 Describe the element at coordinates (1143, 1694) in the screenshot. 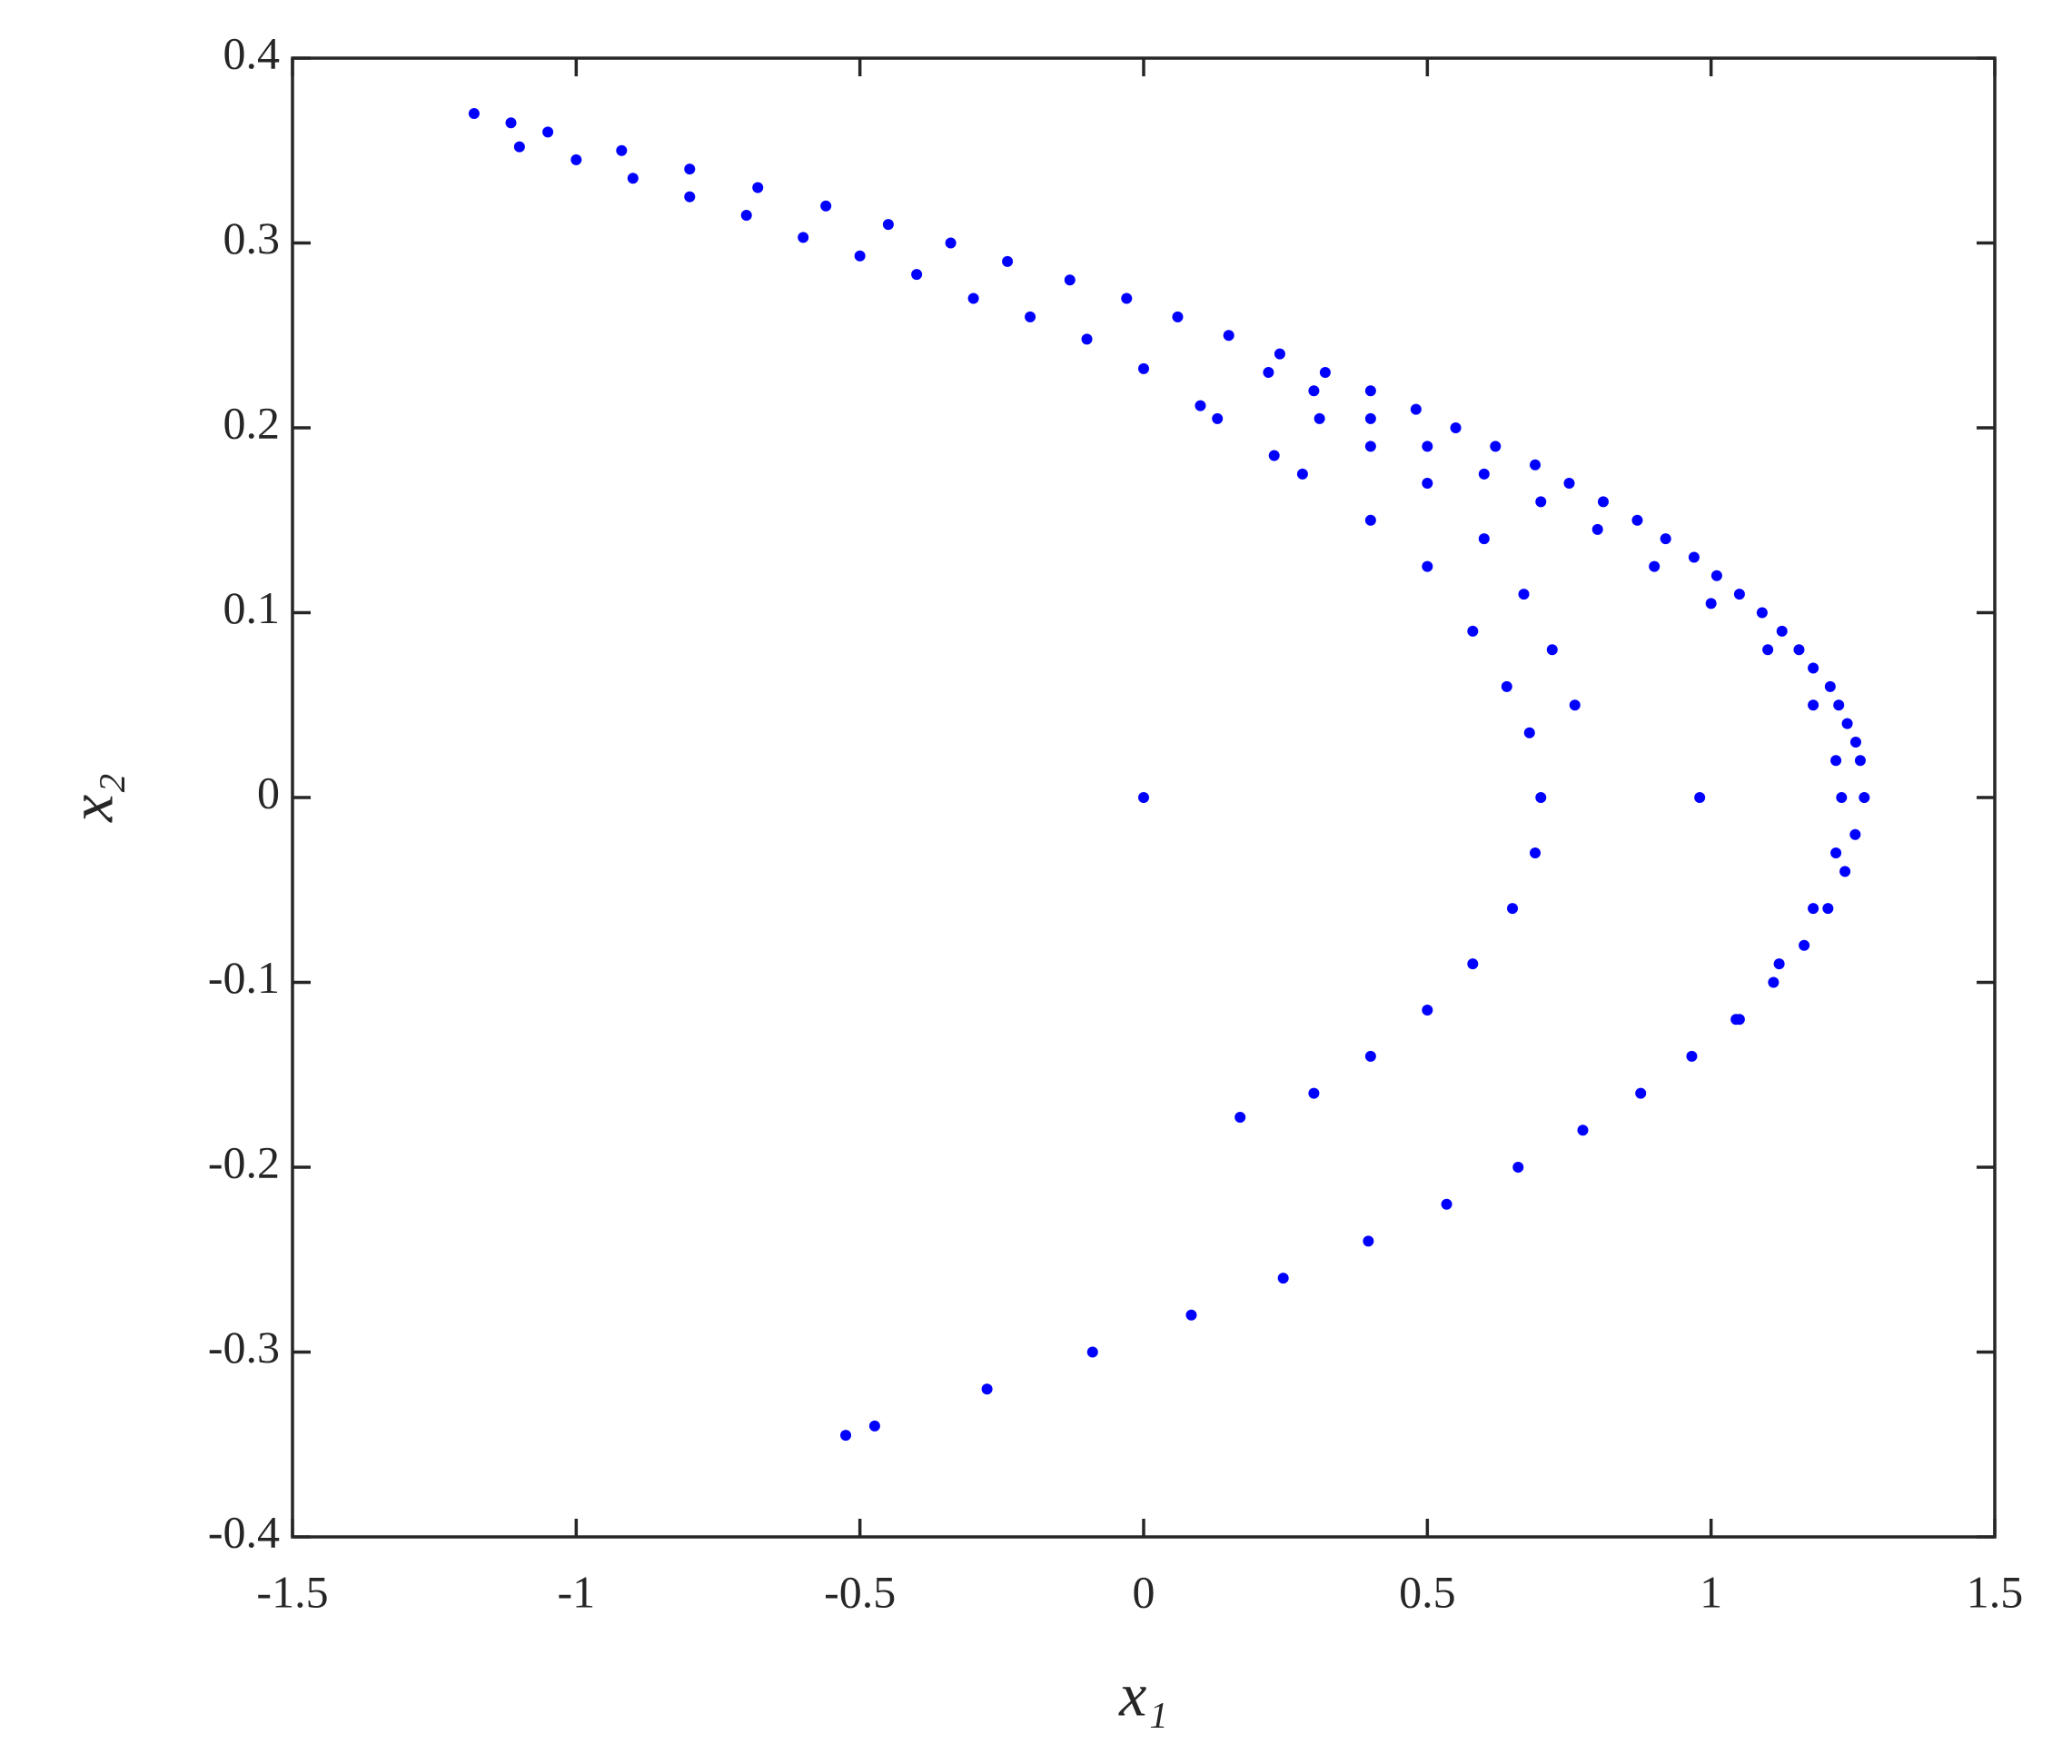

I see `x-axis-label: x₁` at that location.